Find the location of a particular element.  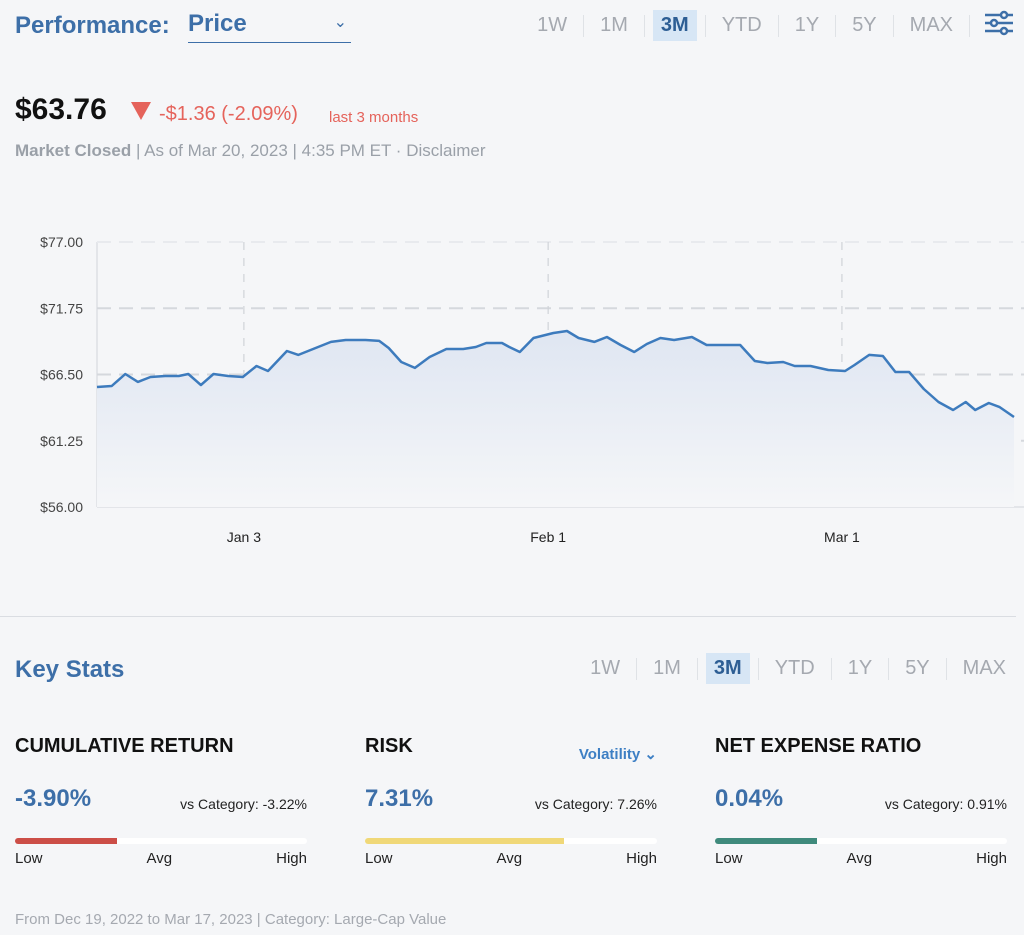

key-stats-range-selector: 1W 1M 3M YTD 1Y 5Y MAX is located at coordinates (798, 668).